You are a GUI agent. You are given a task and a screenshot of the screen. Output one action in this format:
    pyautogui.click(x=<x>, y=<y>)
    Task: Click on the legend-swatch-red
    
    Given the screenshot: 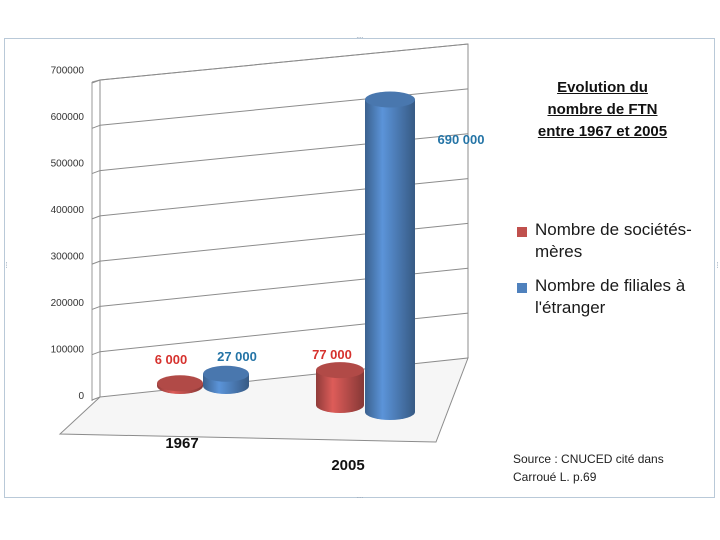 What is the action you would take?
    pyautogui.click(x=522, y=232)
    